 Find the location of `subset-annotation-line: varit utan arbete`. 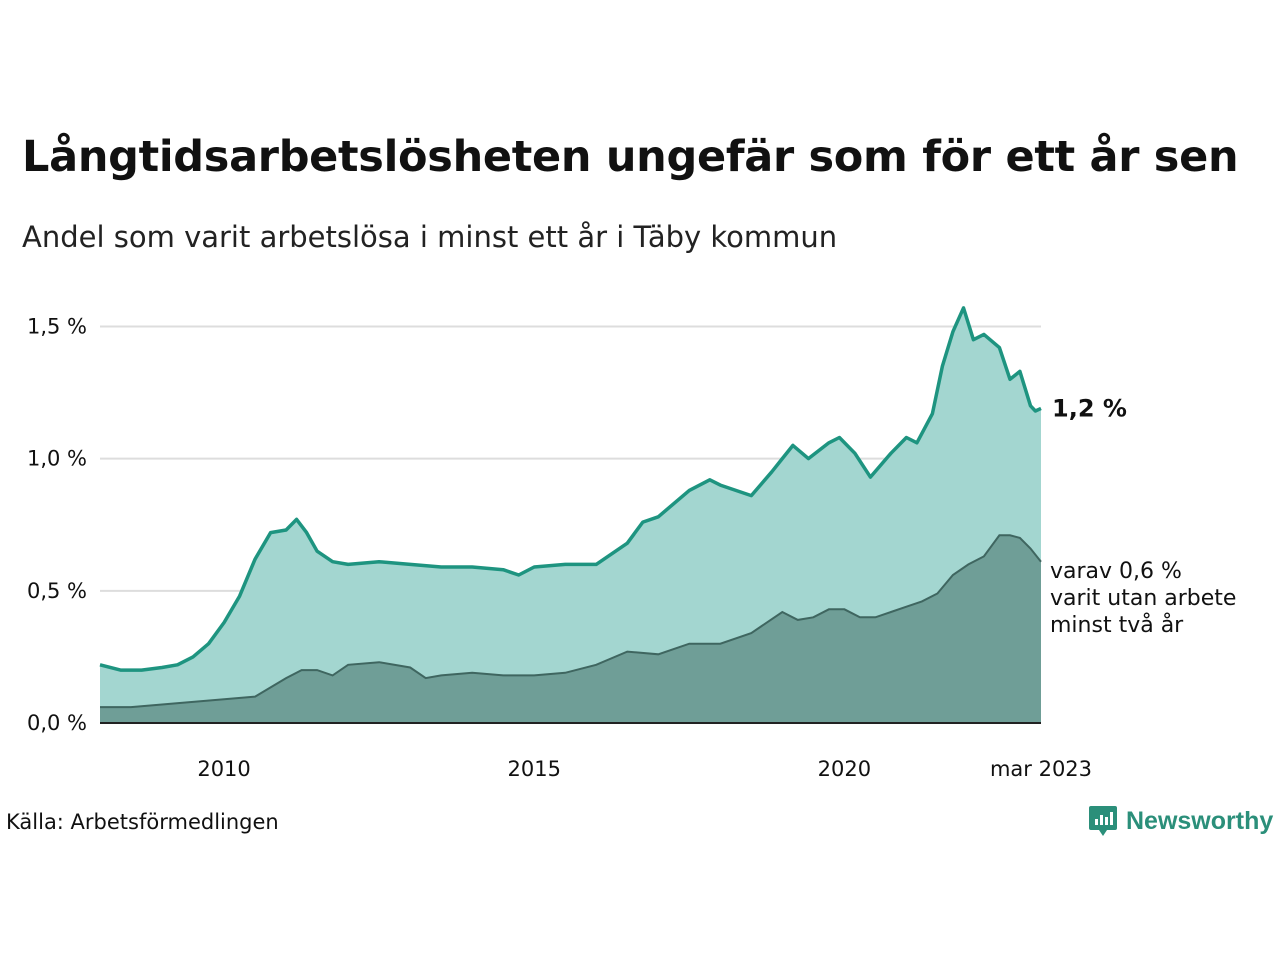

subset-annotation-line: varit utan arbete is located at coordinates (1143, 598).